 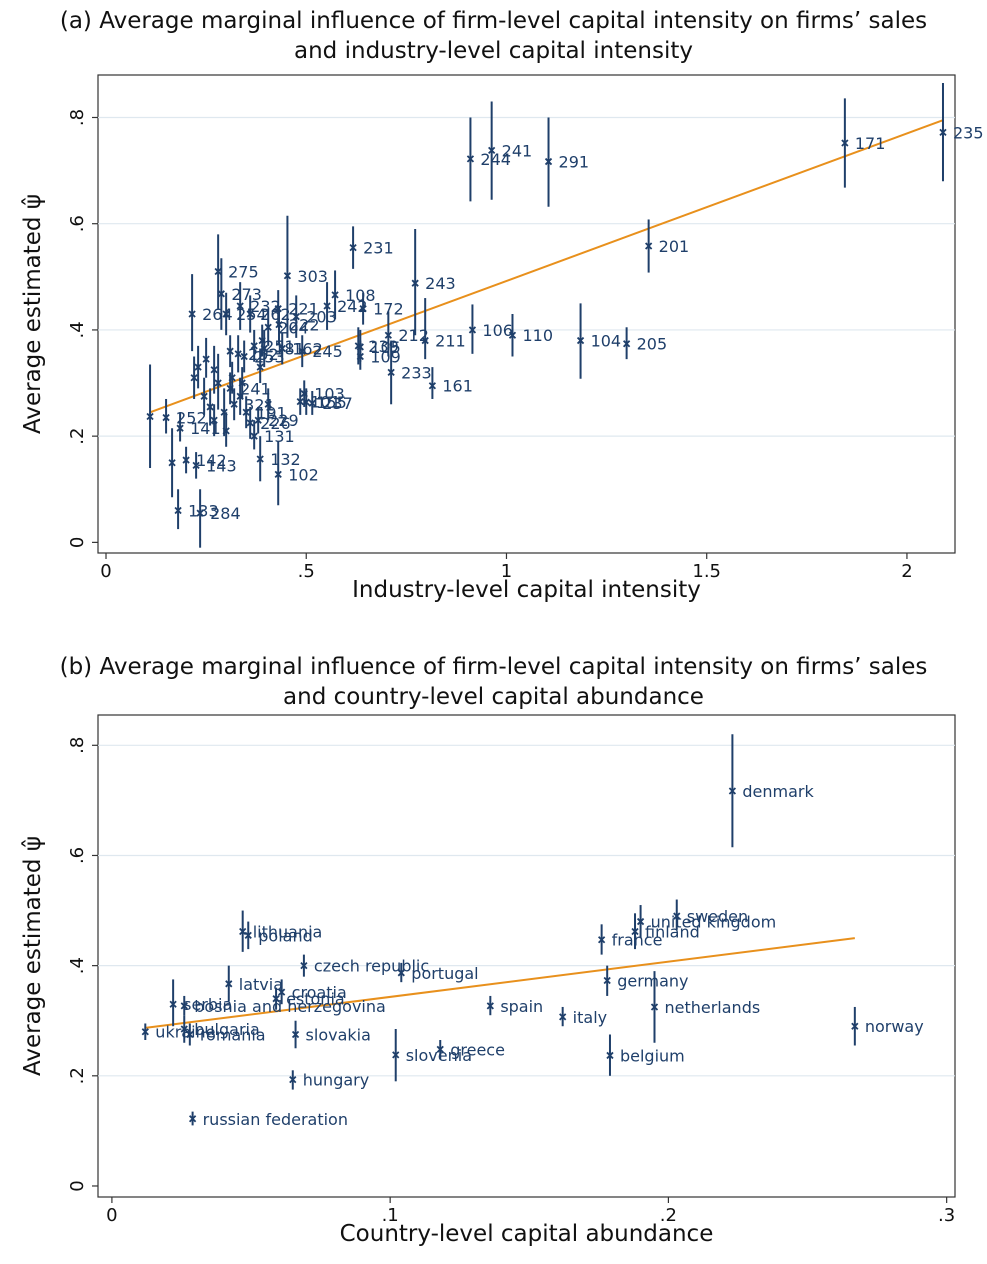 What do you see at coordinates (290, 1006) in the screenshot?
I see `point-label: bosnia and herzegovina` at bounding box center [290, 1006].